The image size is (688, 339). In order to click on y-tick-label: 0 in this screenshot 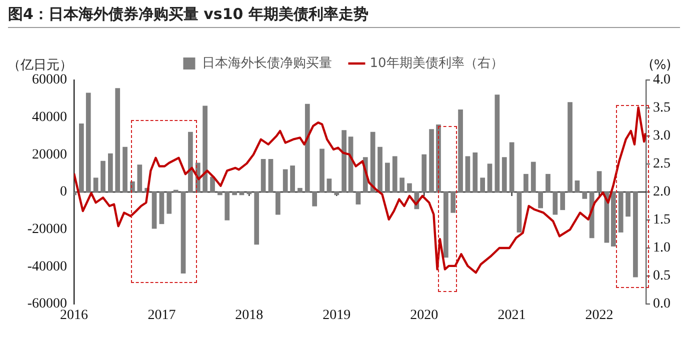, I will do `click(63, 192)`.